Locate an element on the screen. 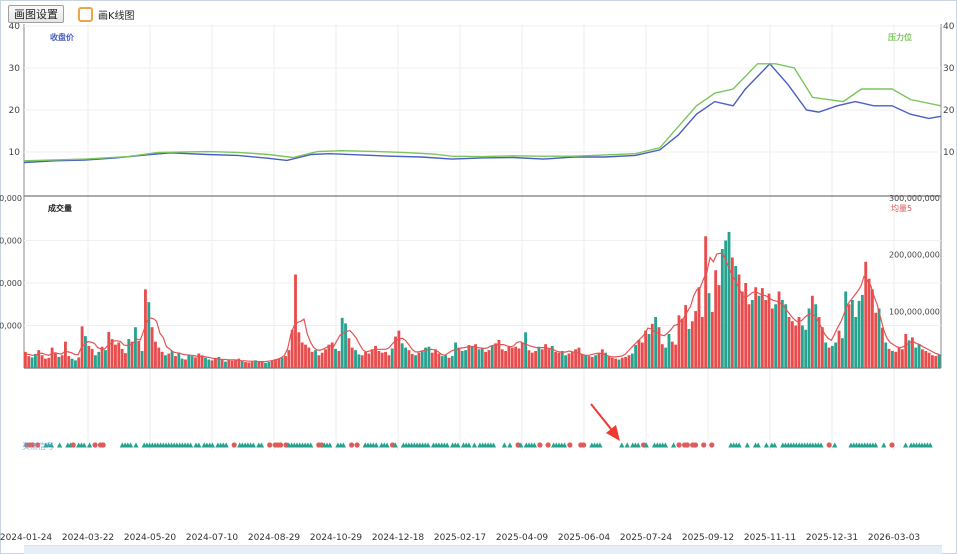 Image resolution: width=957 pixels, height=554 pixels. volume-tick-right: 100,000,000 is located at coordinates (914, 311).